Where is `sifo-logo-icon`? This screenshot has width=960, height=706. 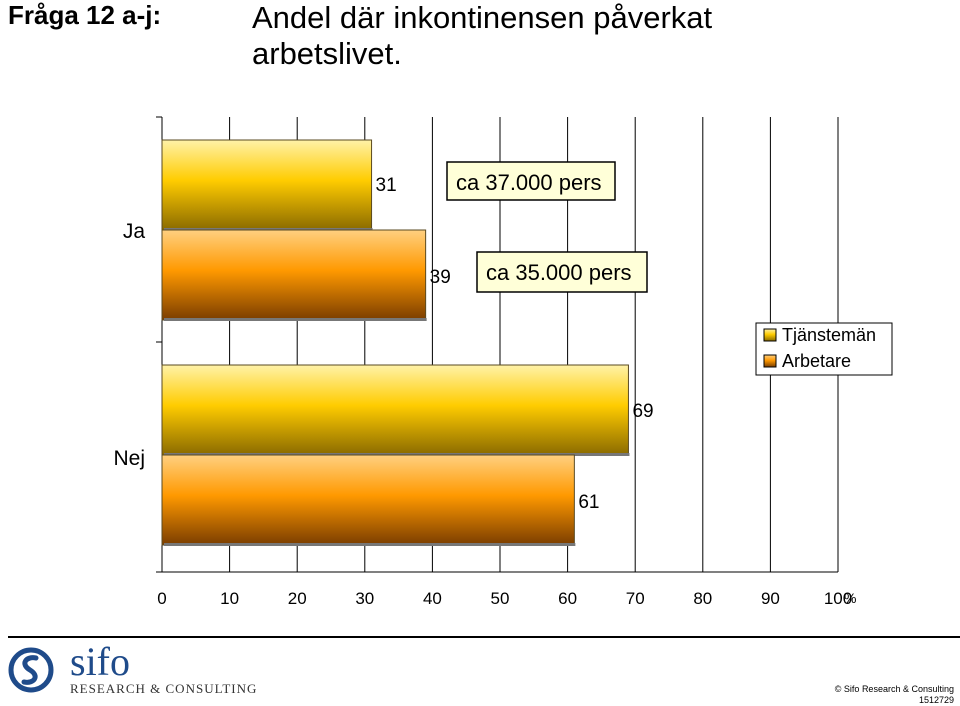 sifo-logo-icon is located at coordinates (31, 670).